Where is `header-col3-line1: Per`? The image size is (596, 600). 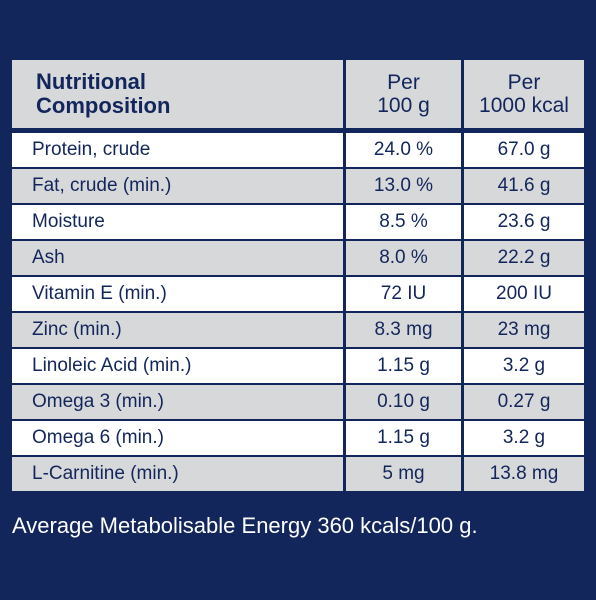
header-col3-line1: Per is located at coordinates (524, 82).